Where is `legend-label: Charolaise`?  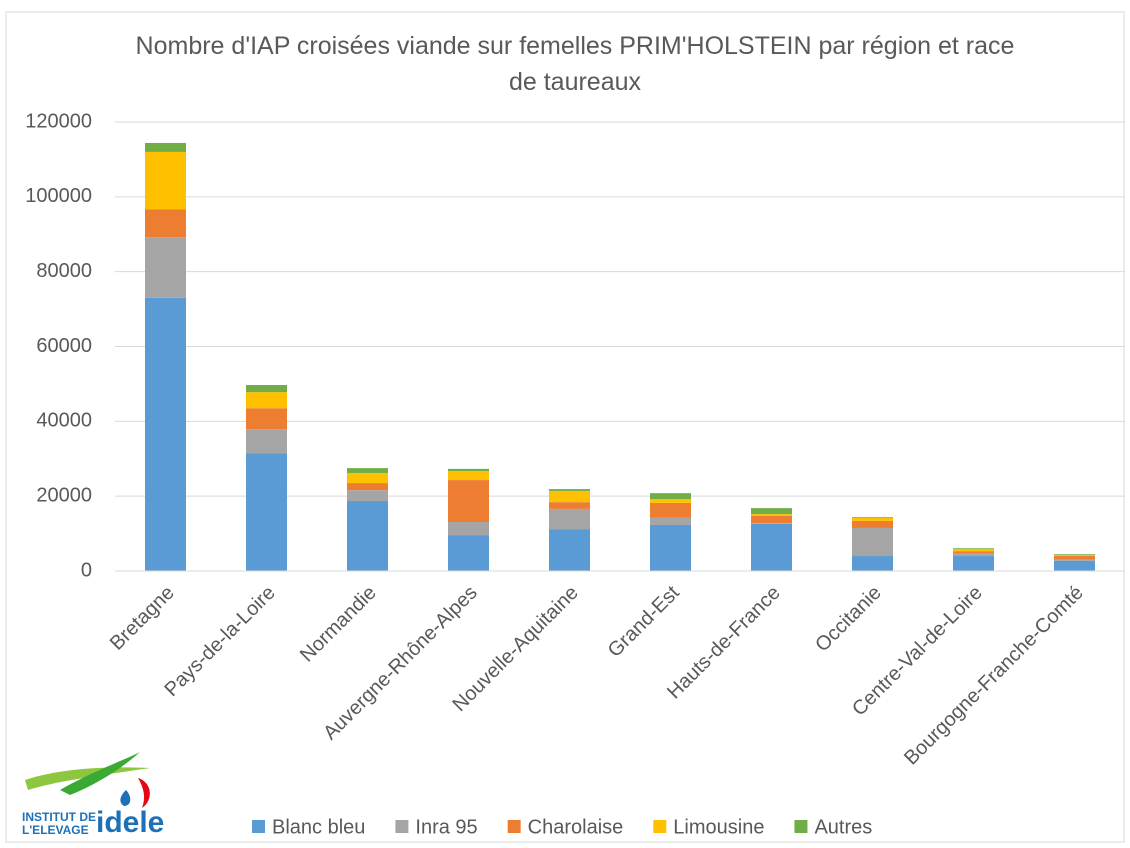 legend-label: Charolaise is located at coordinates (576, 827).